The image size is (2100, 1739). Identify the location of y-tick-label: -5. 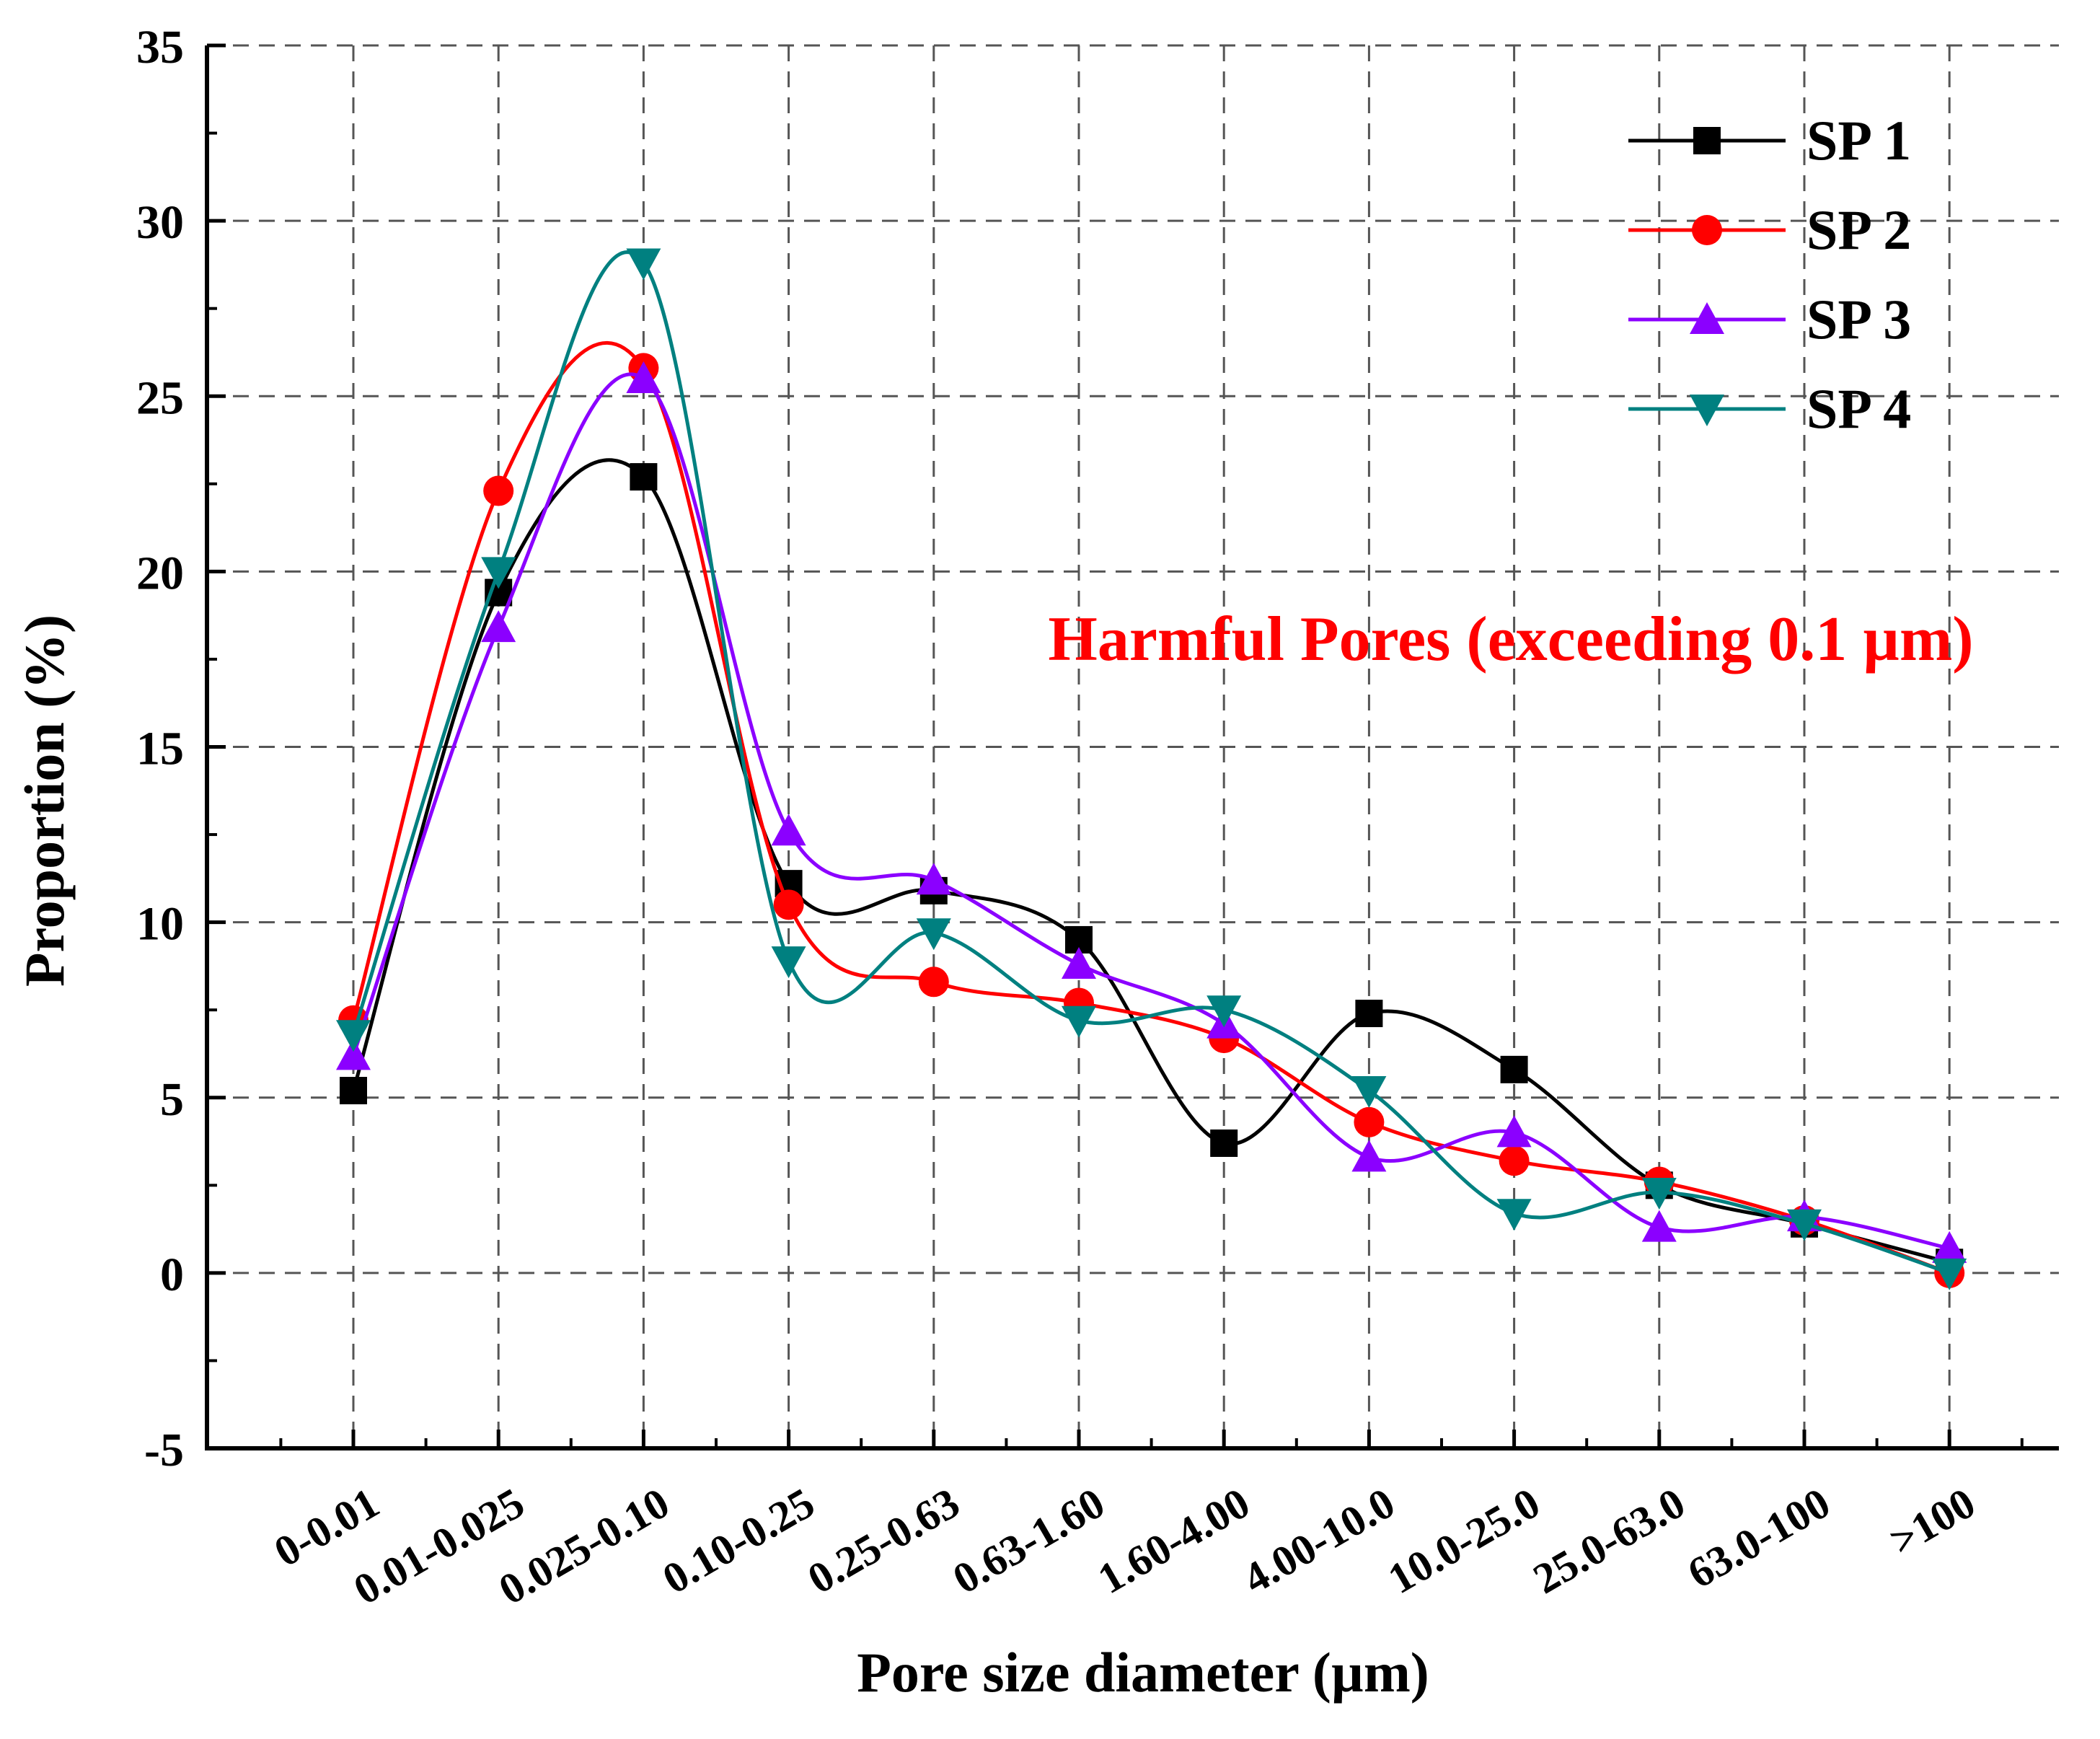
(164, 1450).